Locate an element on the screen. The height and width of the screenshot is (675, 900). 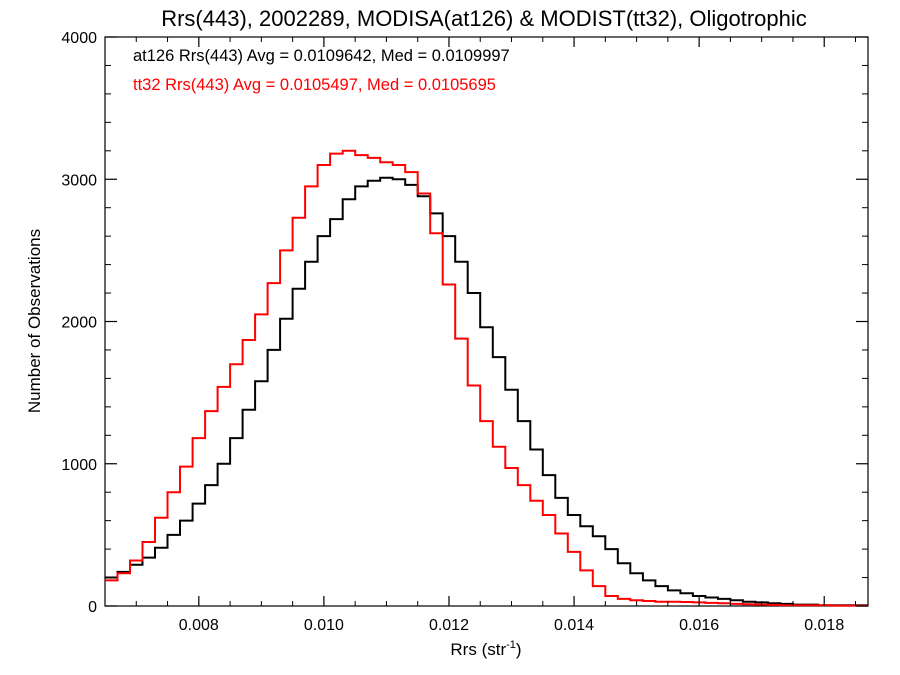
x-tick-label: 0.010 is located at coordinates (324, 625).